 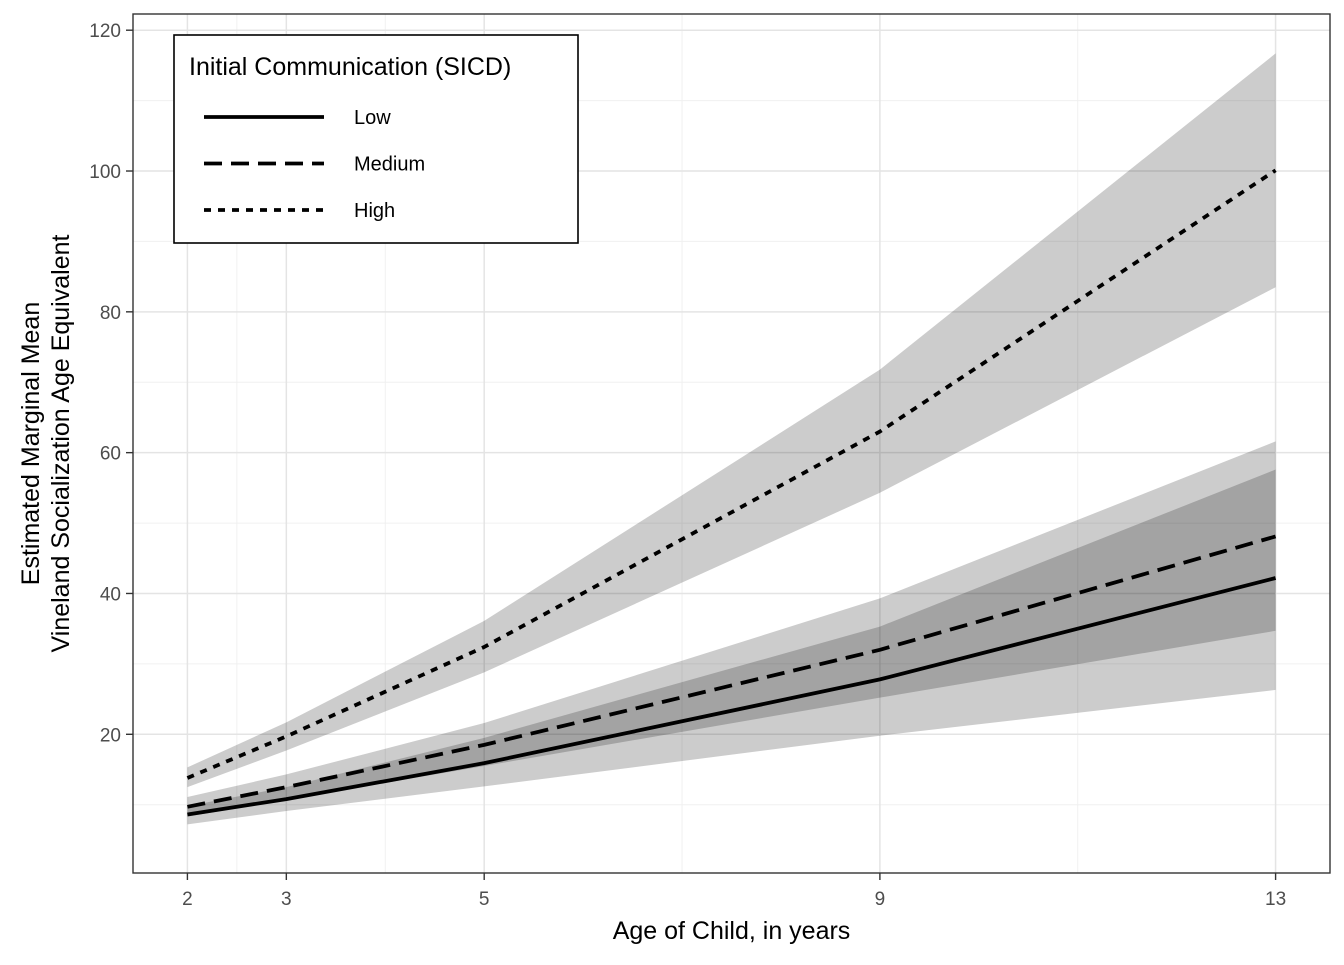 What do you see at coordinates (110, 313) in the screenshot?
I see `y-tick-label: 80` at bounding box center [110, 313].